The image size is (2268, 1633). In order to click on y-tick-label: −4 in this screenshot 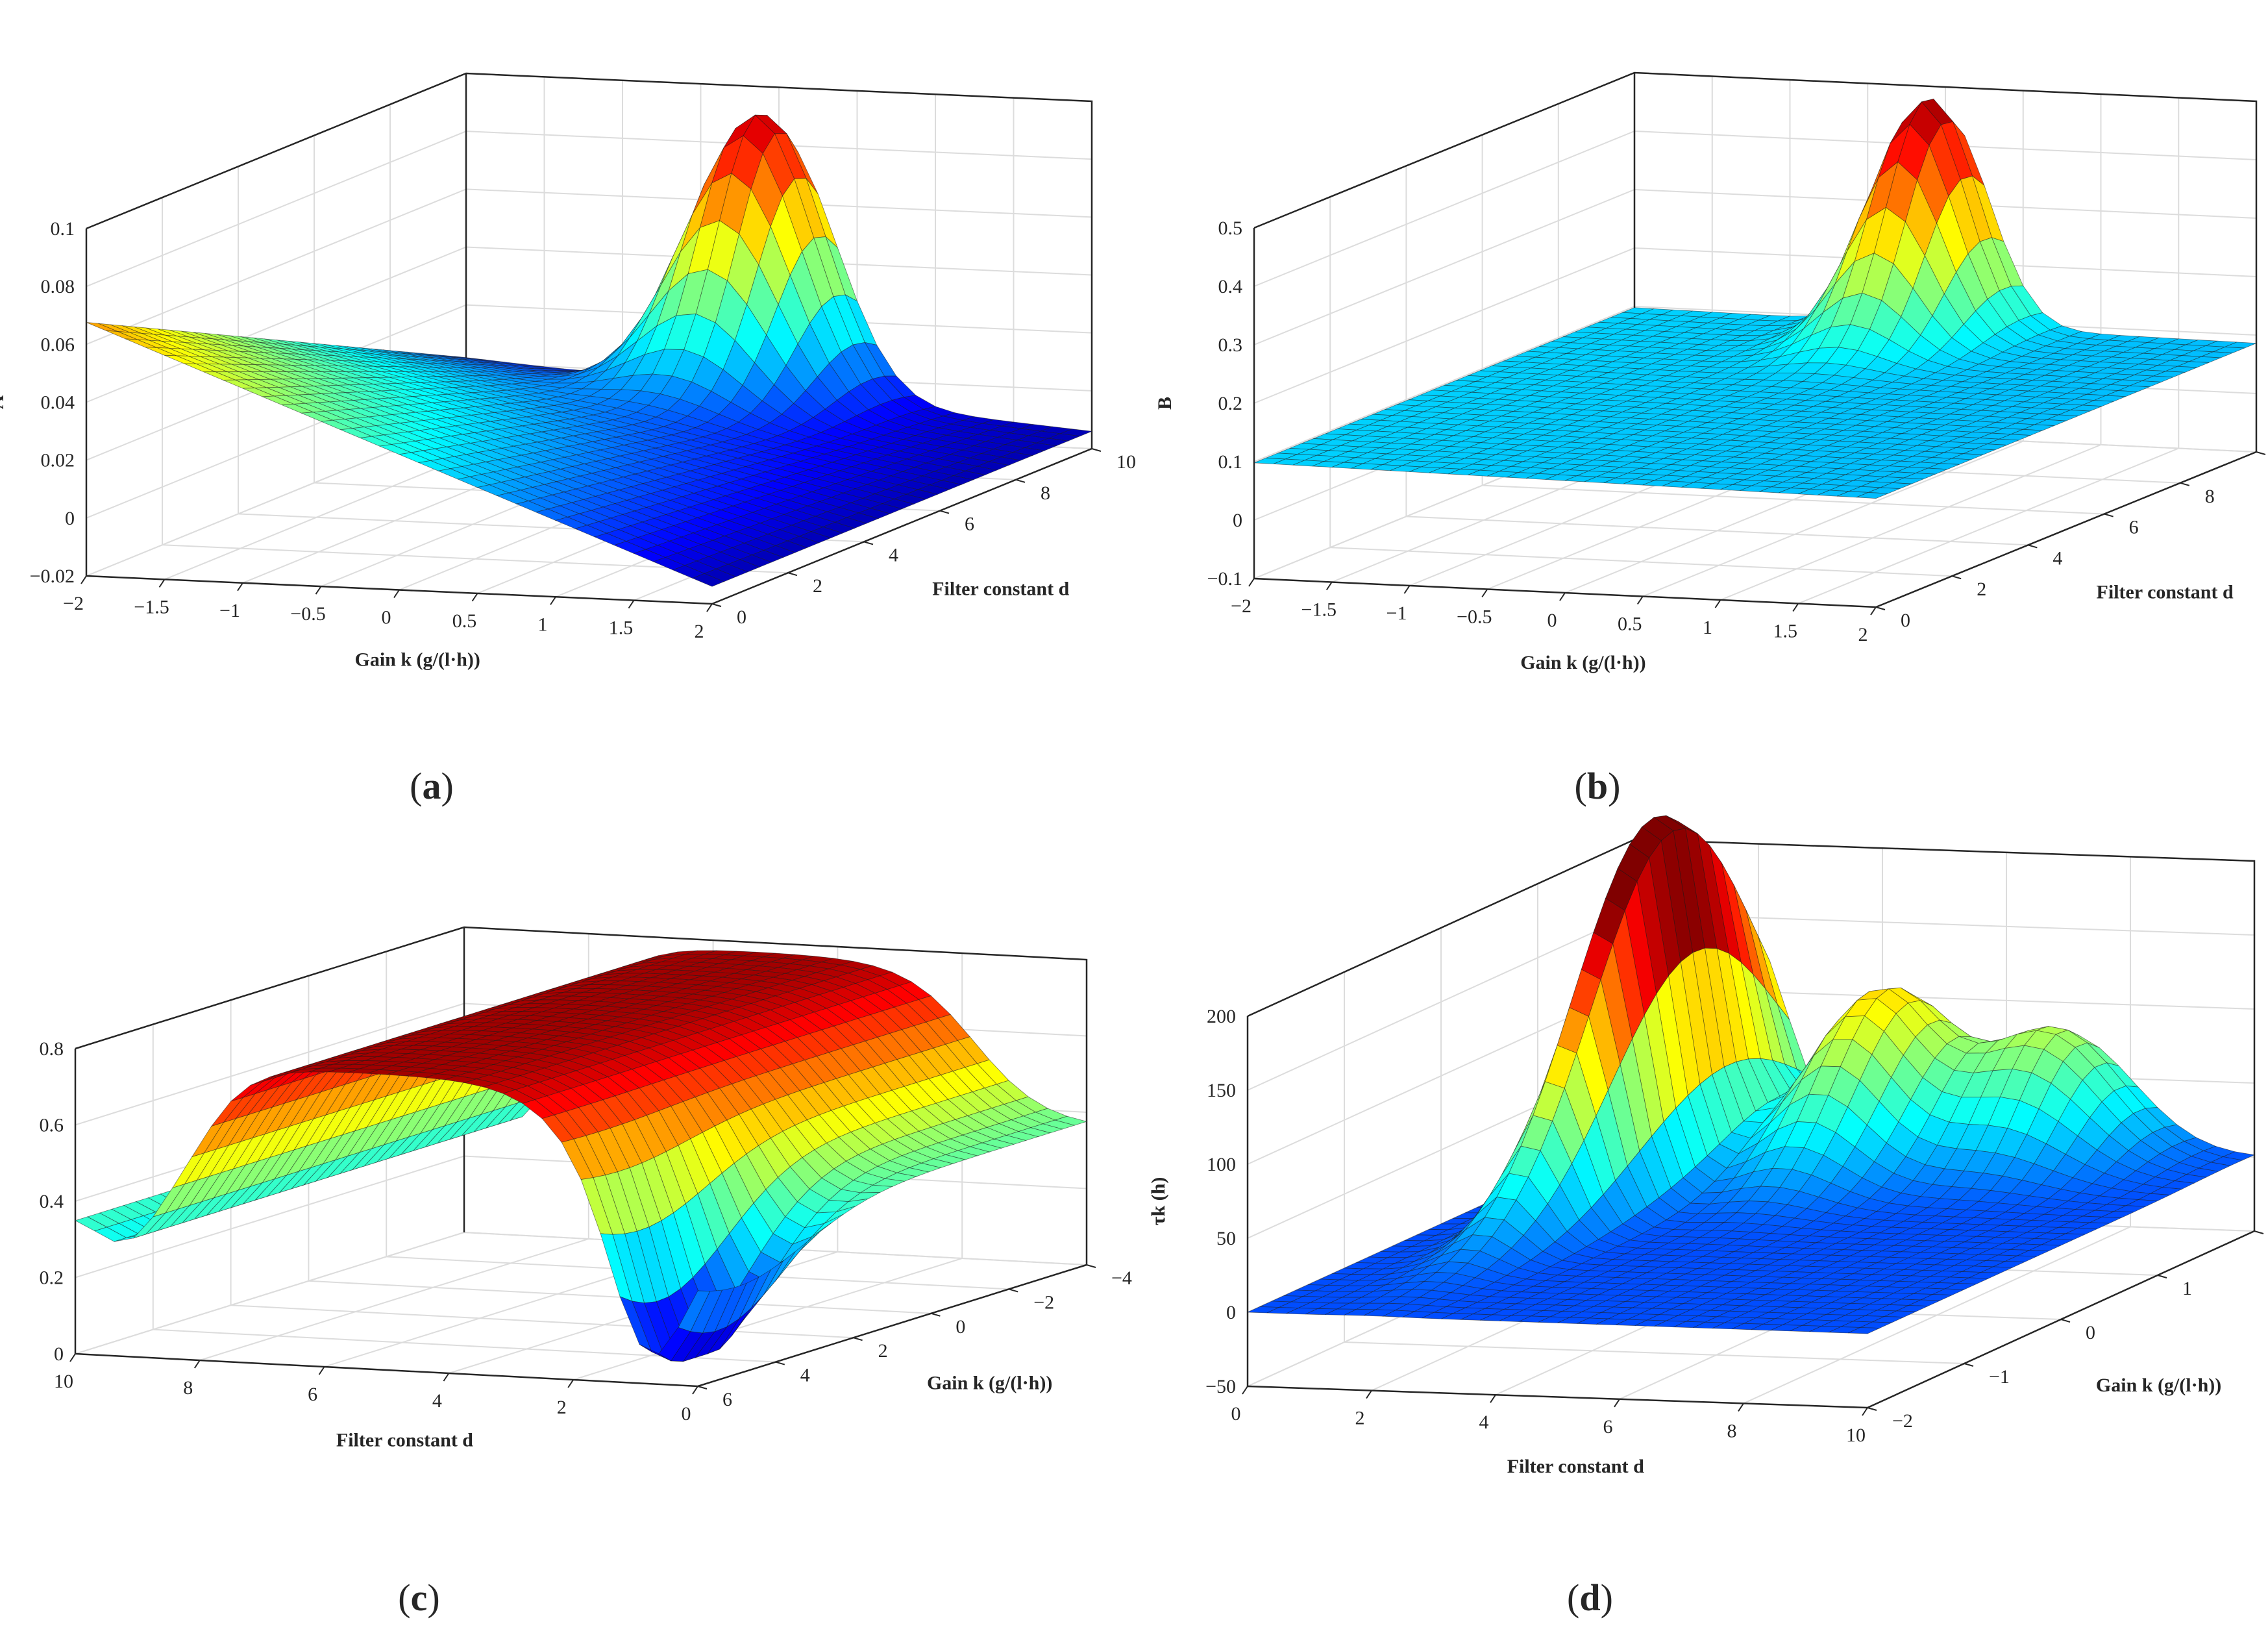, I will do `click(1121, 1278)`.